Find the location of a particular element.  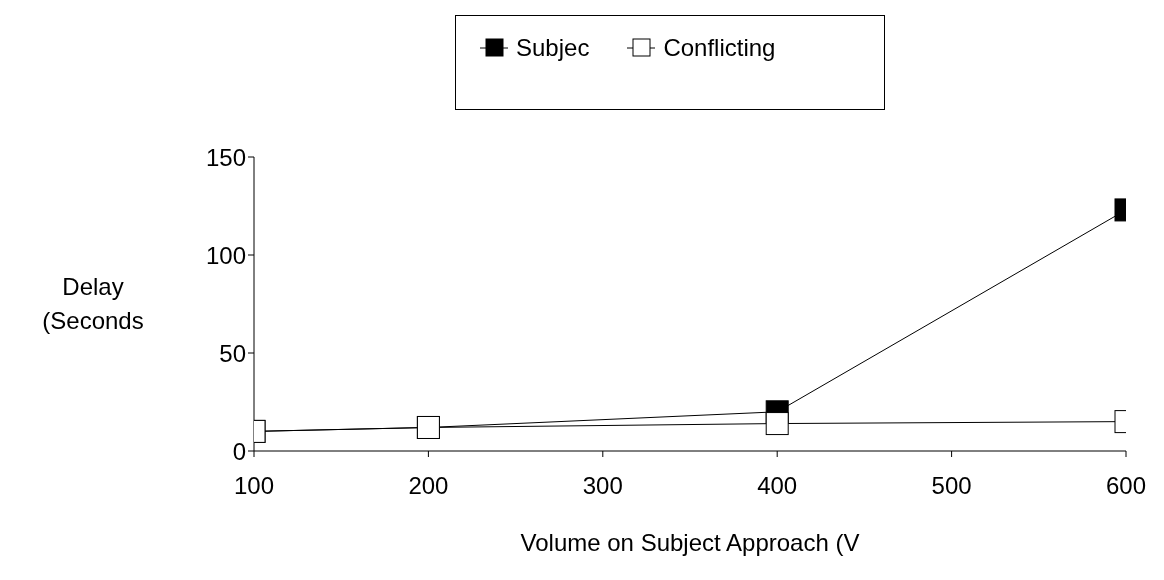

y-tick-label: 0 is located at coordinates (239, 451).